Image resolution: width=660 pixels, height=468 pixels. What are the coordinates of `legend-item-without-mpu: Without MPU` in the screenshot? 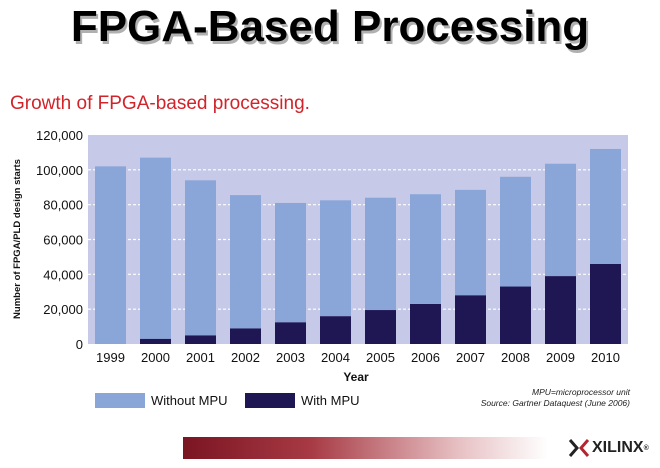 It's located at (161, 400).